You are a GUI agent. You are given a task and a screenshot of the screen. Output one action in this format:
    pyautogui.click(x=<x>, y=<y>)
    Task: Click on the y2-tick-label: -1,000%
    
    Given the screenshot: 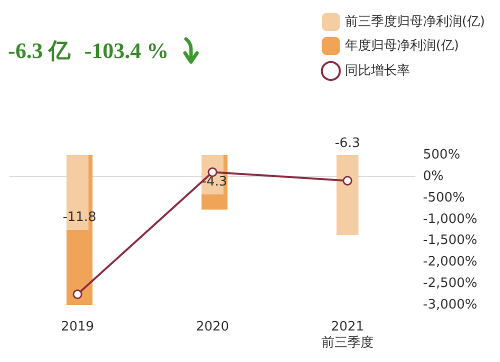 What is the action you would take?
    pyautogui.click(x=450, y=219)
    